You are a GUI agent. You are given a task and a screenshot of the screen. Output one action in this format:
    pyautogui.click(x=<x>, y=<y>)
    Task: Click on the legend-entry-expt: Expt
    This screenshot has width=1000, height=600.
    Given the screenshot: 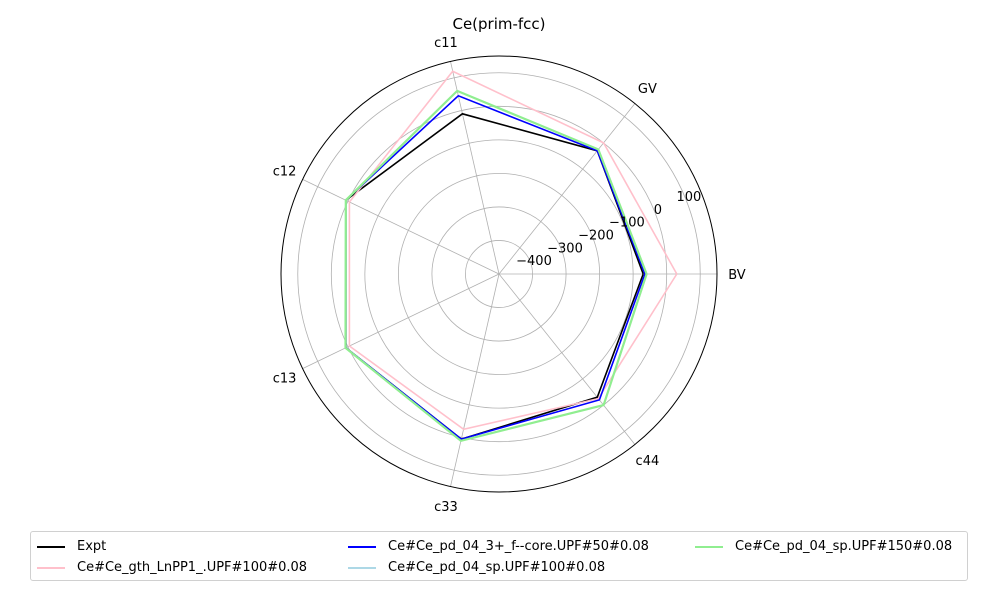 What is the action you would take?
    pyautogui.click(x=71, y=546)
    